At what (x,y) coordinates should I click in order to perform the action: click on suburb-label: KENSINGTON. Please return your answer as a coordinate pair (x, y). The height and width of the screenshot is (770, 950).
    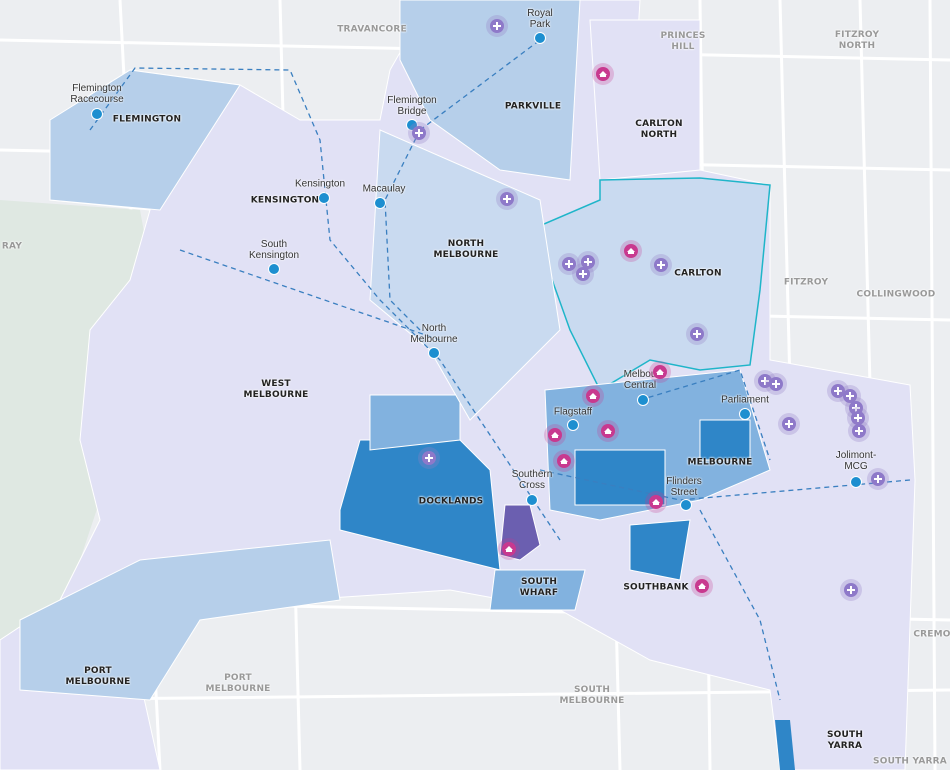
    Looking at the image, I should click on (285, 200).